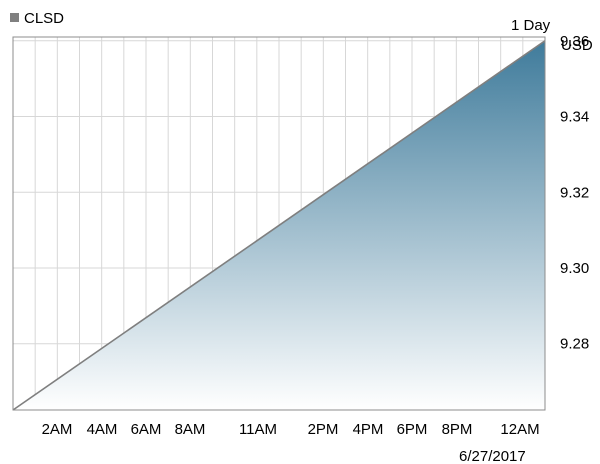 This screenshot has width=600, height=464. What do you see at coordinates (323, 429) in the screenshot?
I see `x-tick-label: 2PM` at bounding box center [323, 429].